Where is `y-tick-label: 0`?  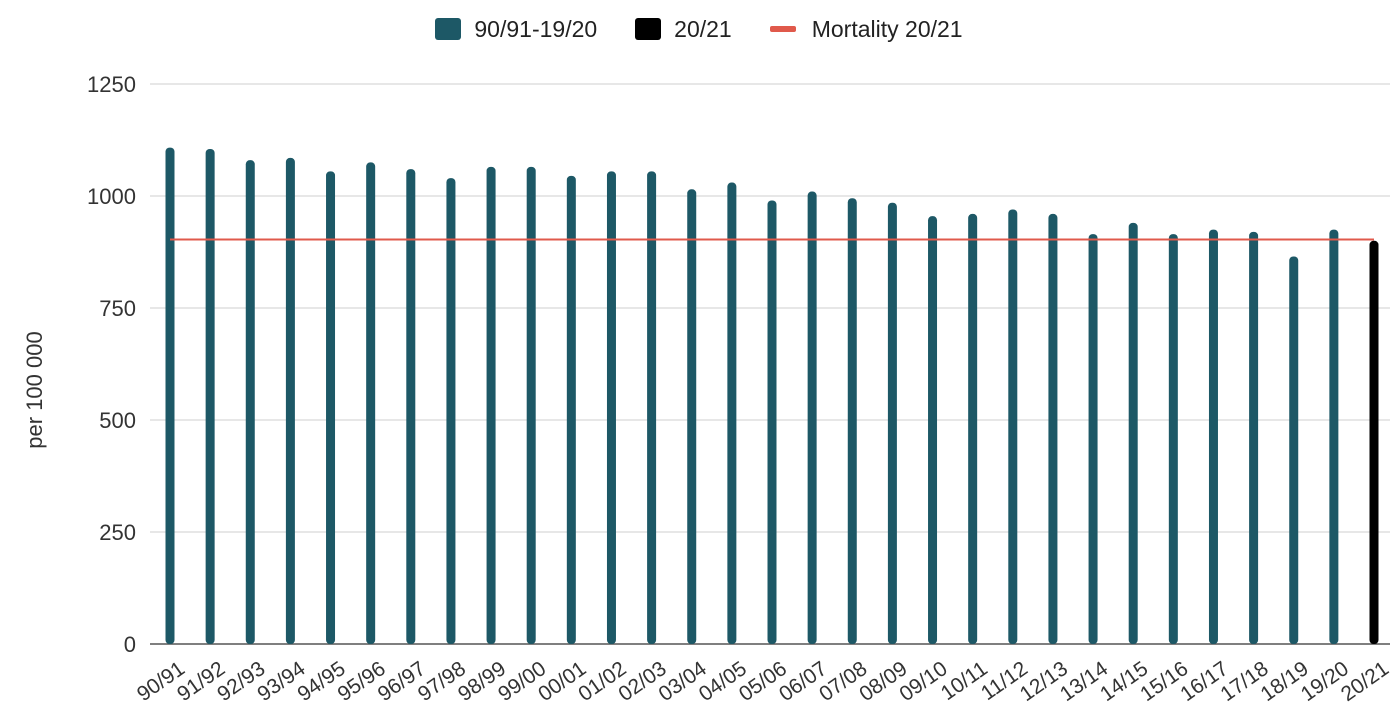
y-tick-label: 0 is located at coordinates (130, 644).